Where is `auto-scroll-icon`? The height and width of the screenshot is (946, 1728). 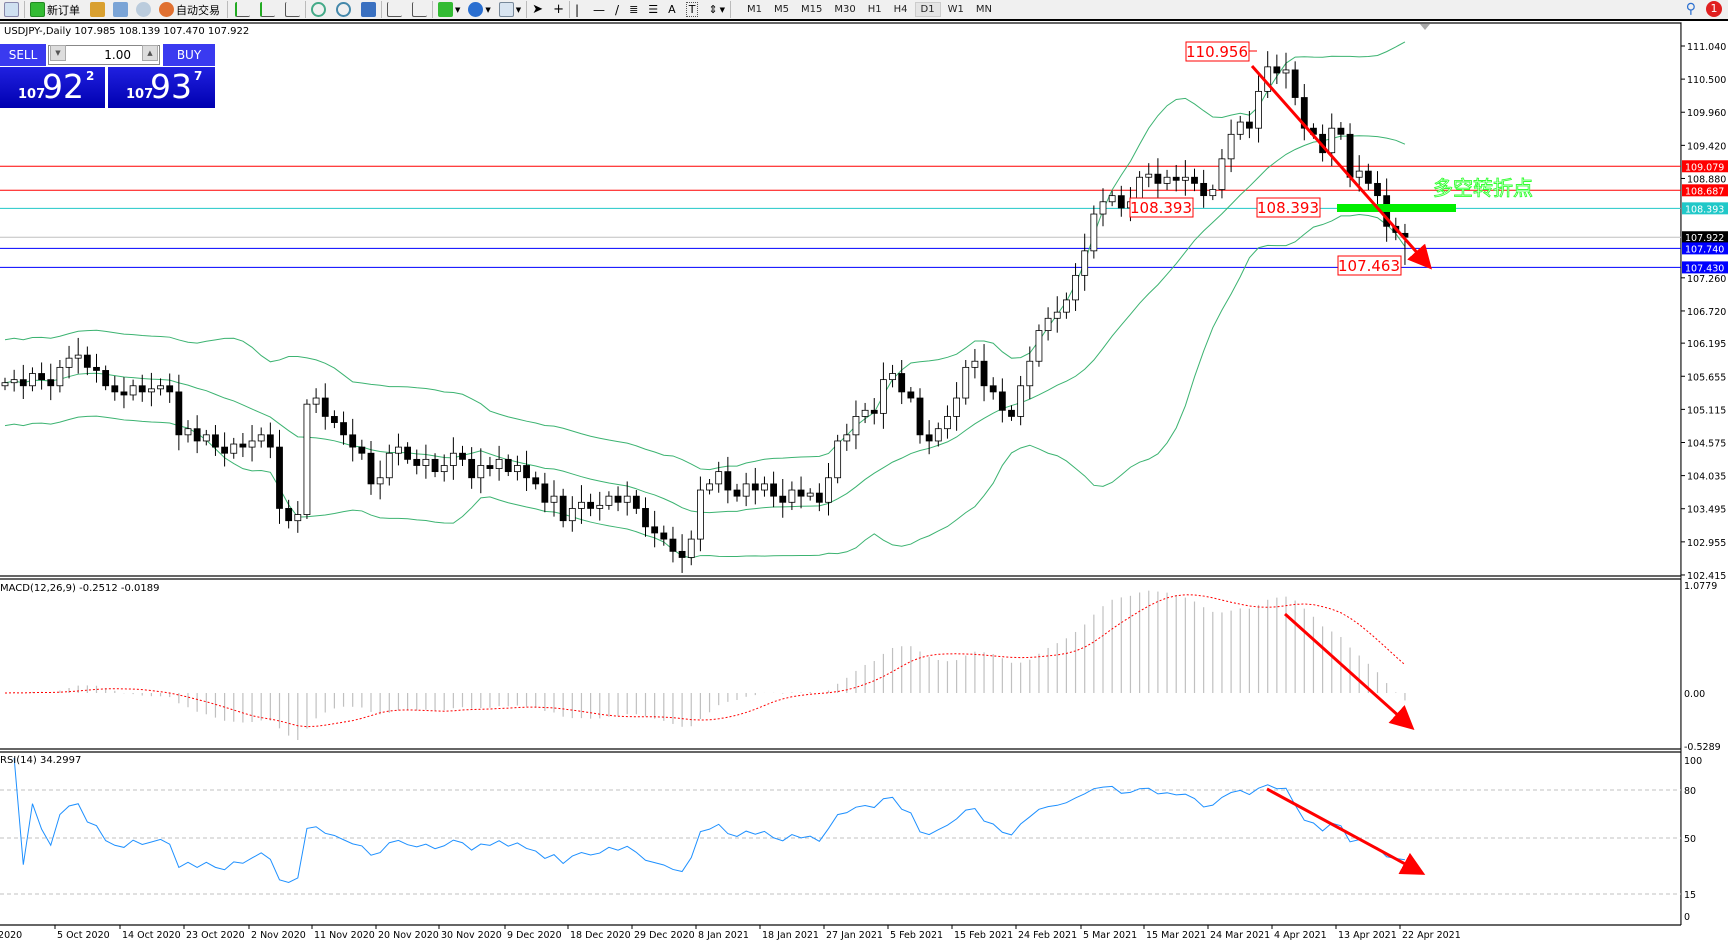
auto-scroll-icon is located at coordinates (394, 9).